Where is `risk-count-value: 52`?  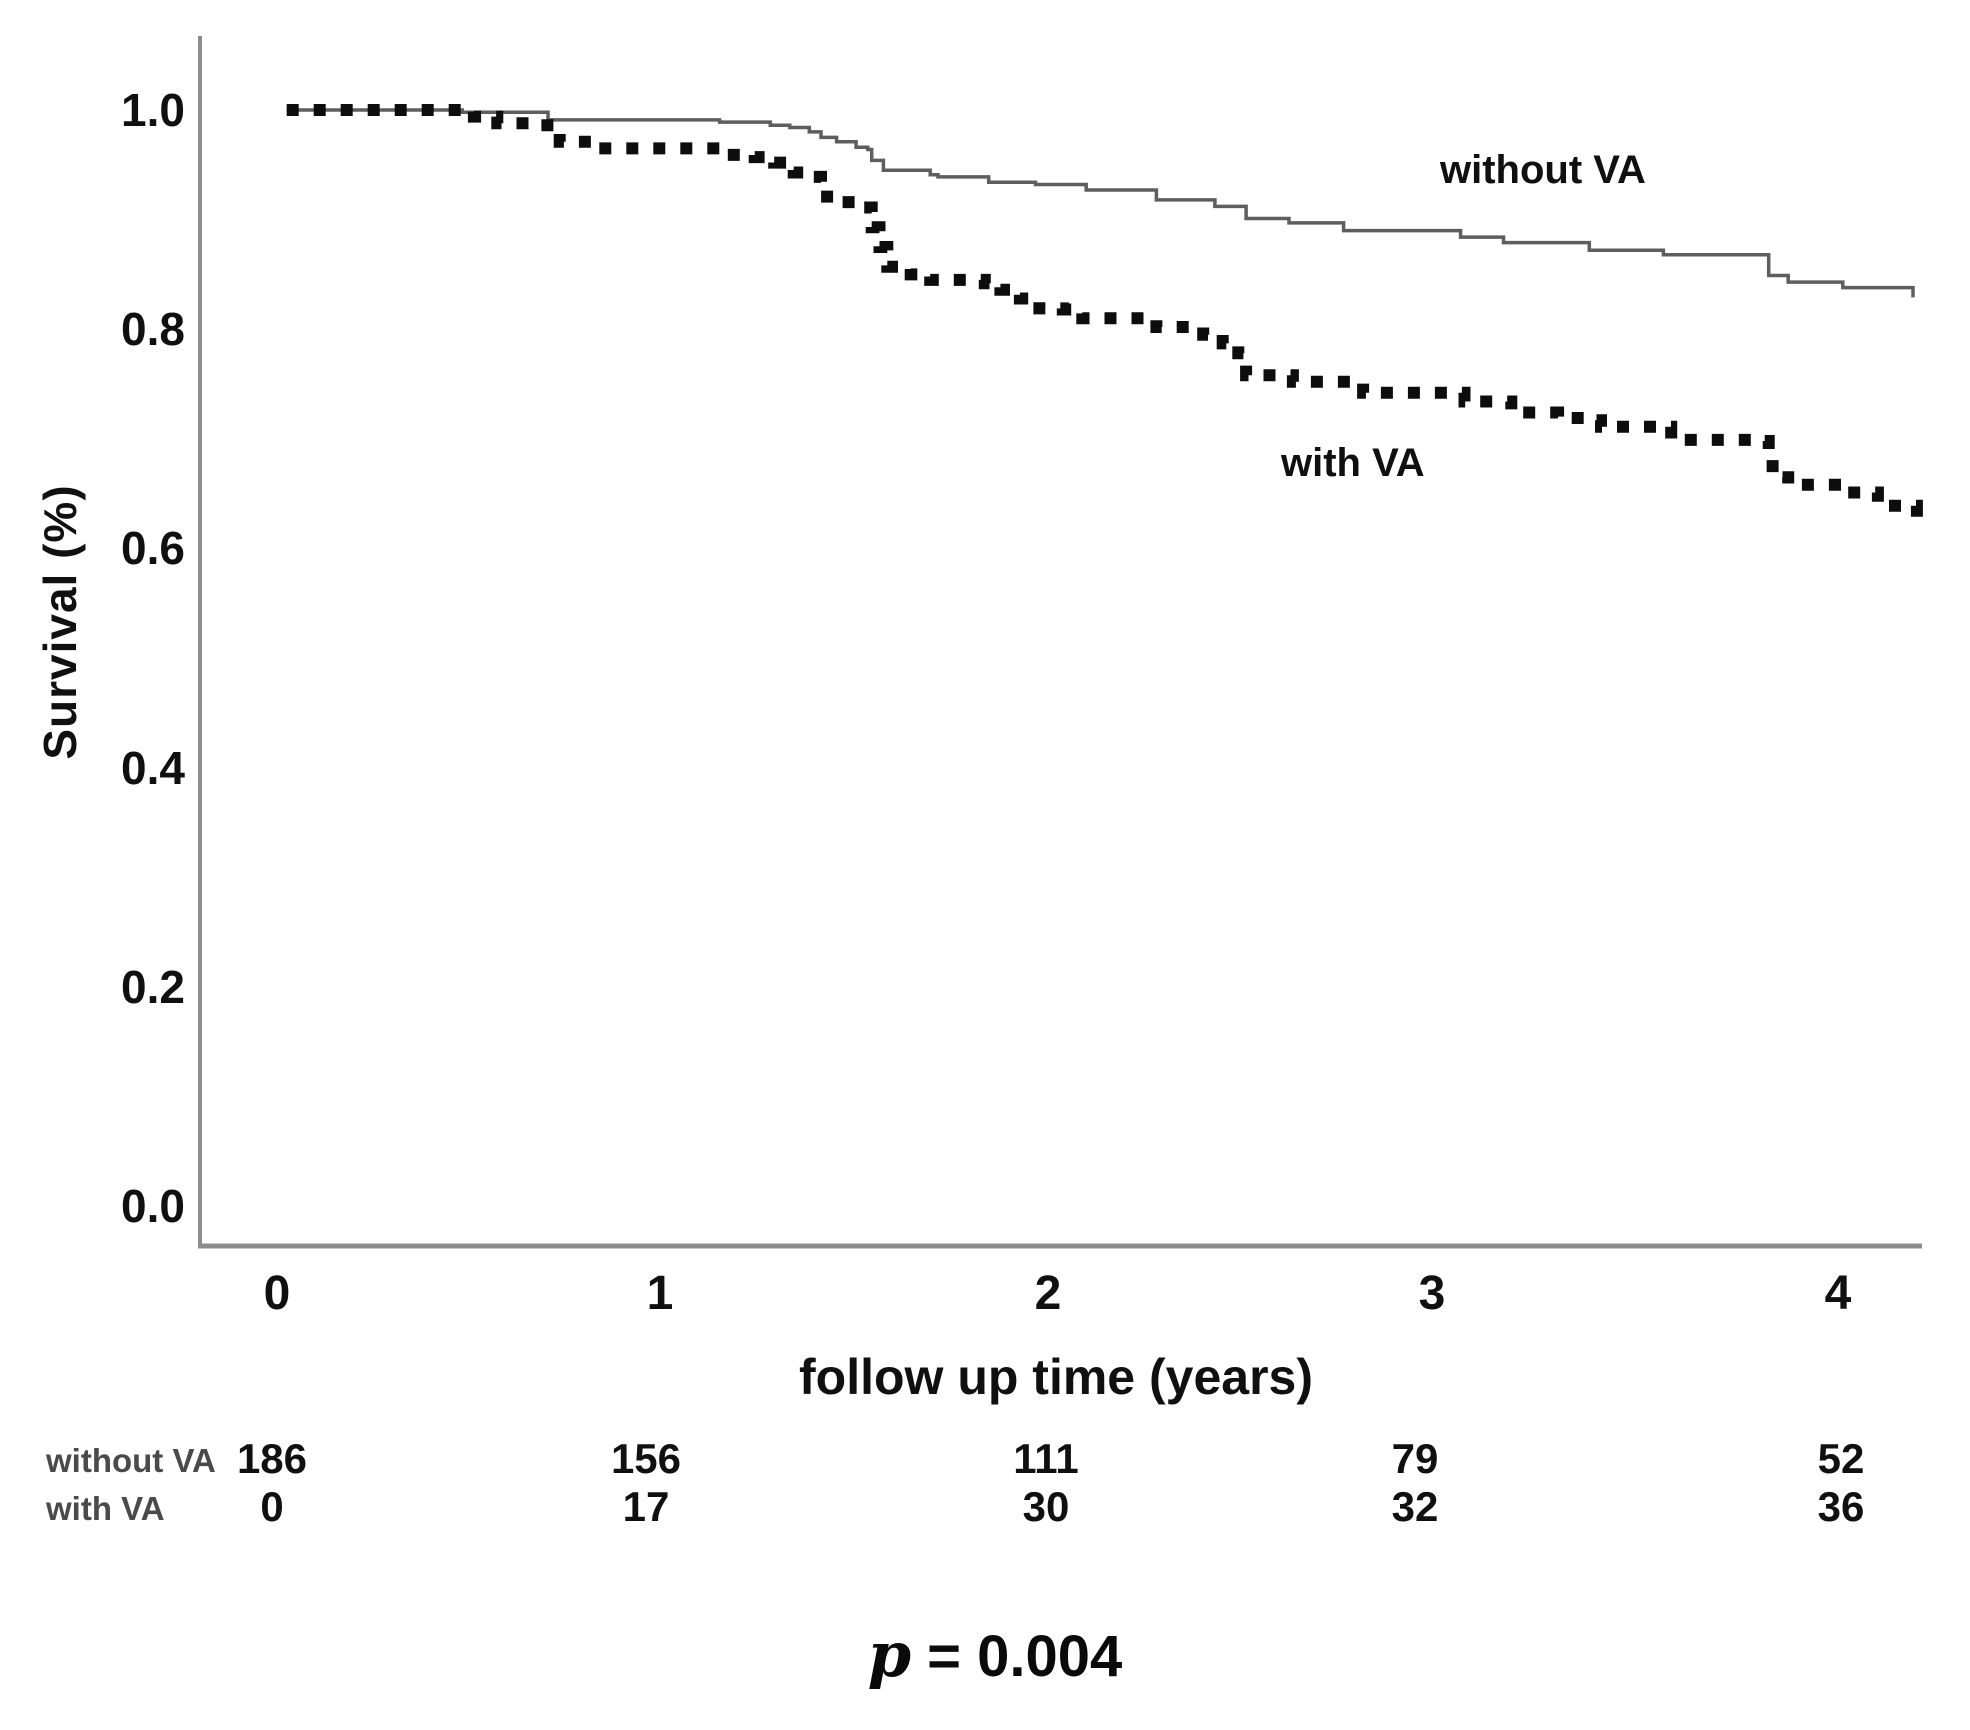
risk-count-value: 52 is located at coordinates (1841, 1458).